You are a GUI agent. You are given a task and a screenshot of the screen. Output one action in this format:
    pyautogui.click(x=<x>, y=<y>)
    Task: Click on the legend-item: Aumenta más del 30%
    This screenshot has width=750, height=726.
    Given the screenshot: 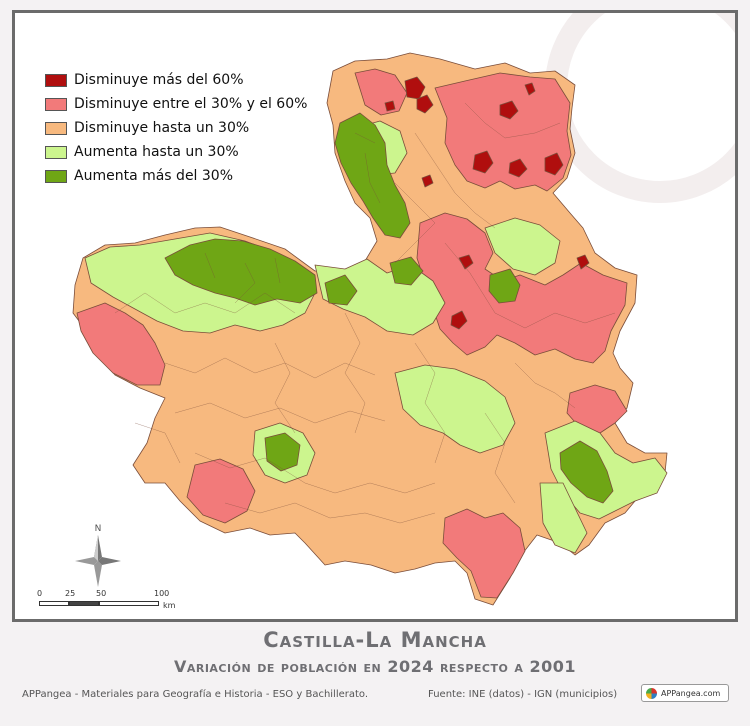 What is the action you would take?
    pyautogui.click(x=176, y=176)
    